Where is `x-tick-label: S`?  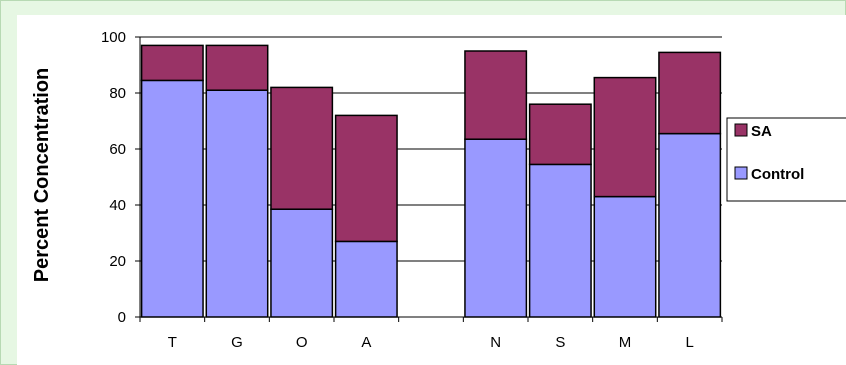
x-tick-label: S is located at coordinates (560, 342).